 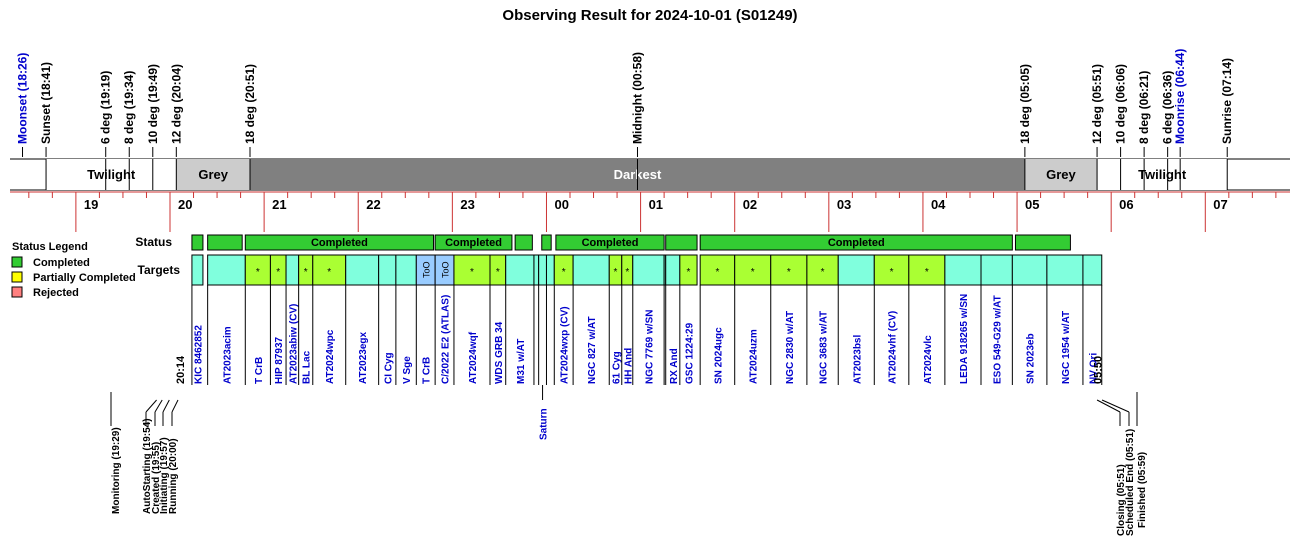 I want to click on target-name: GSC 1224:29, so click(x=689, y=353).